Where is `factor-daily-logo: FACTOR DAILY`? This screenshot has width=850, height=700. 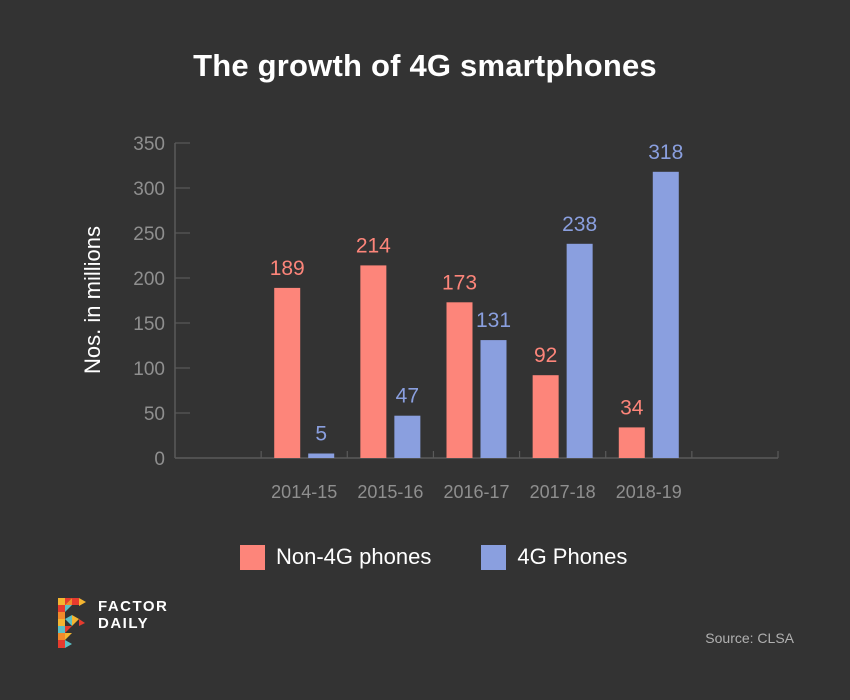 factor-daily-logo: FACTOR DAILY is located at coordinates (113, 623).